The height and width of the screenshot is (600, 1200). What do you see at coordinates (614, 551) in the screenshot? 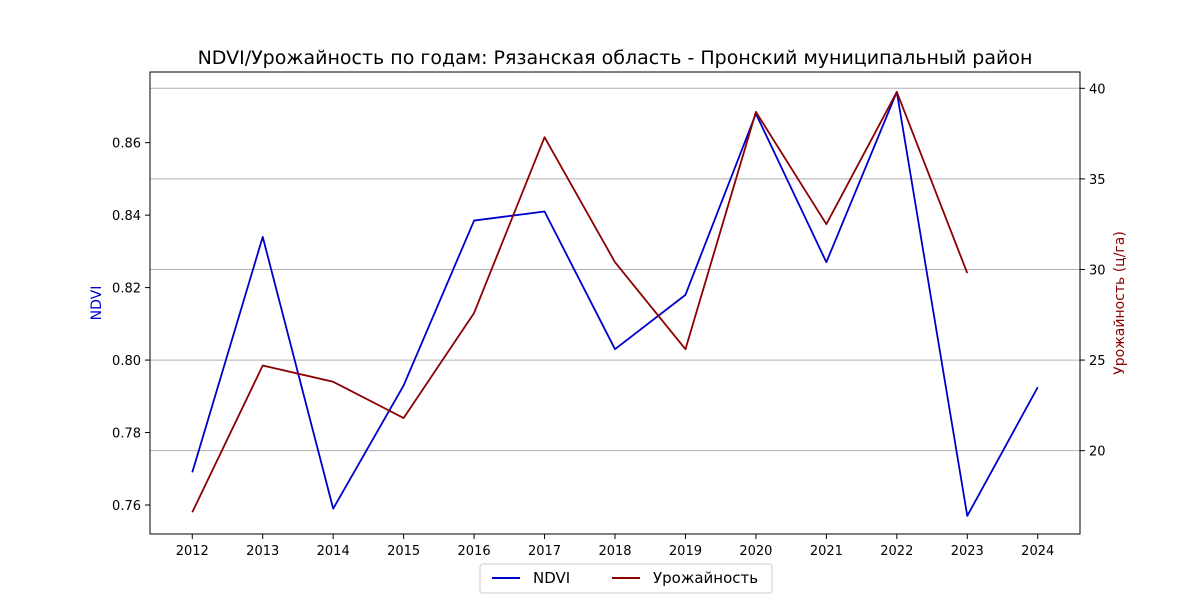
I see `x-tick-label: 2018` at bounding box center [614, 551].